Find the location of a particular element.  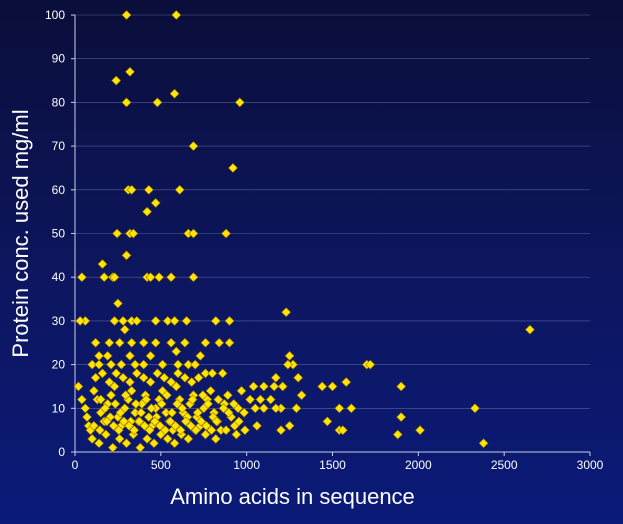

y-tick-label-30: 30 is located at coordinates (59, 321).